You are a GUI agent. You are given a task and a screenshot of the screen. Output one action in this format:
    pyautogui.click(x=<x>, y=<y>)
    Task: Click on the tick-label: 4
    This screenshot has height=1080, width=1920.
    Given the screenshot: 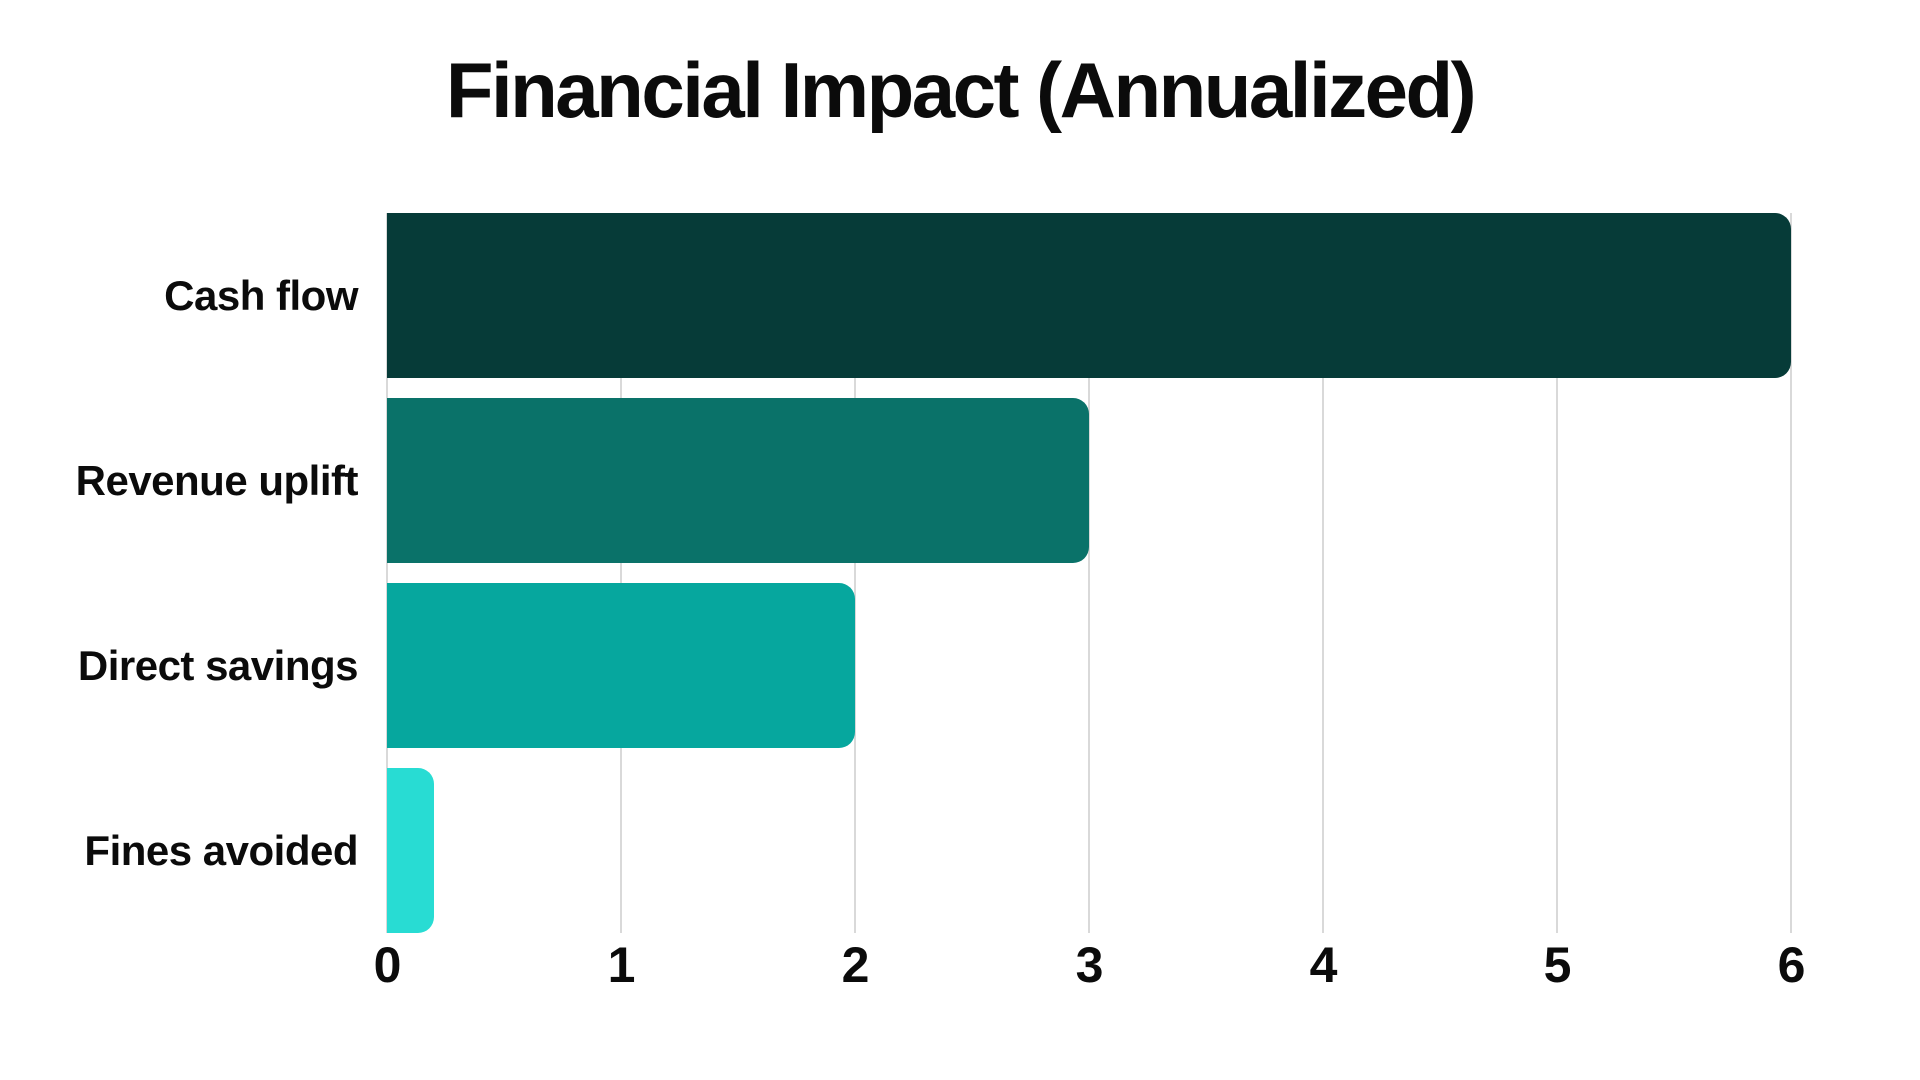 What is the action you would take?
    pyautogui.click(x=1323, y=965)
    